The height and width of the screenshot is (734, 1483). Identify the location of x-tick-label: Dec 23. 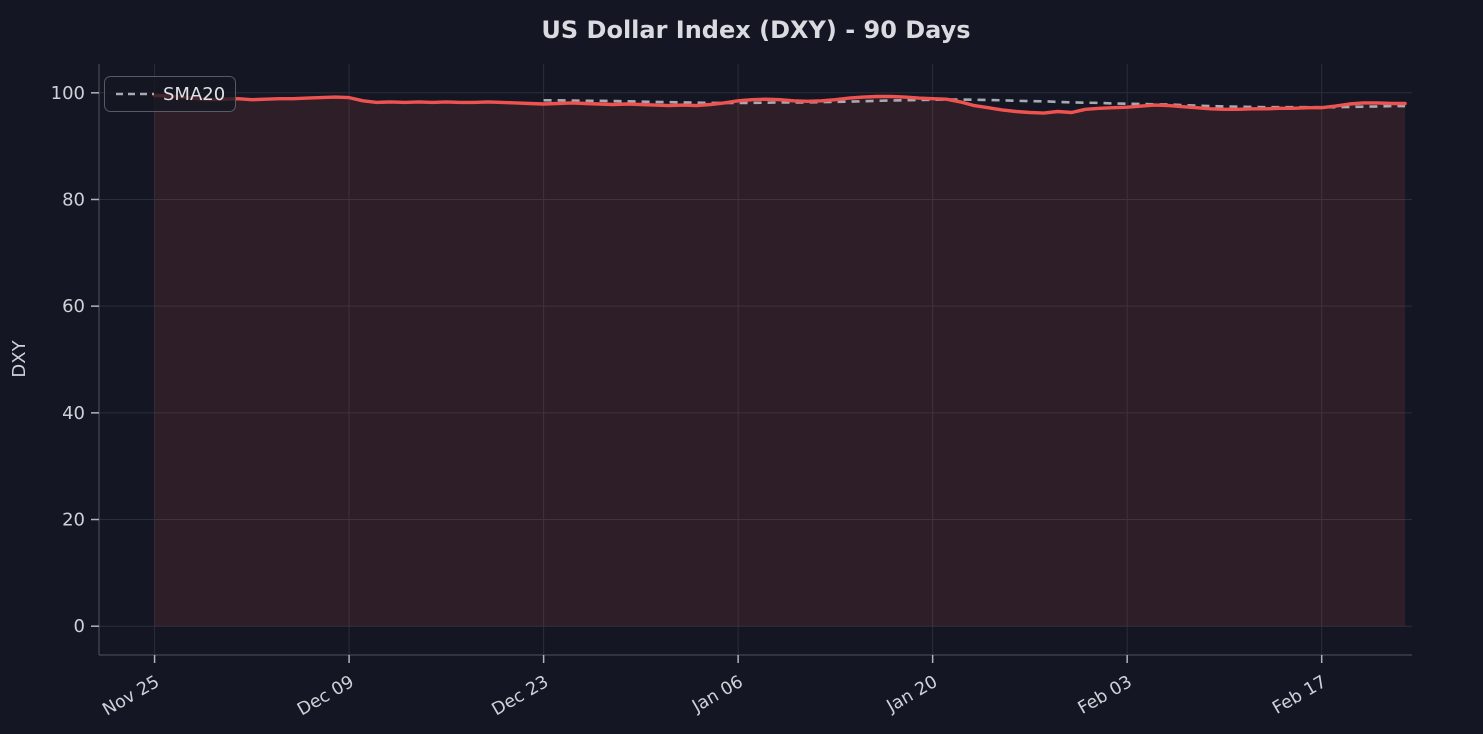
(520, 696).